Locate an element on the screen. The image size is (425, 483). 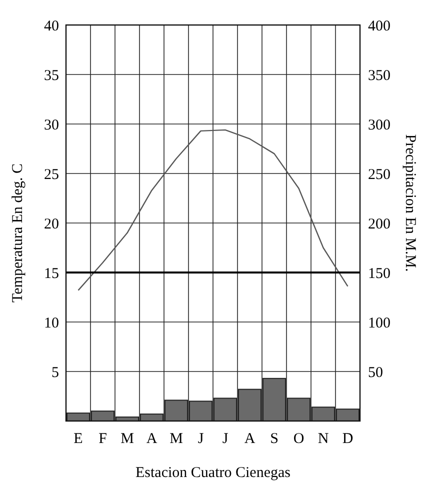
y2-tick-label: 300 is located at coordinates (379, 125).